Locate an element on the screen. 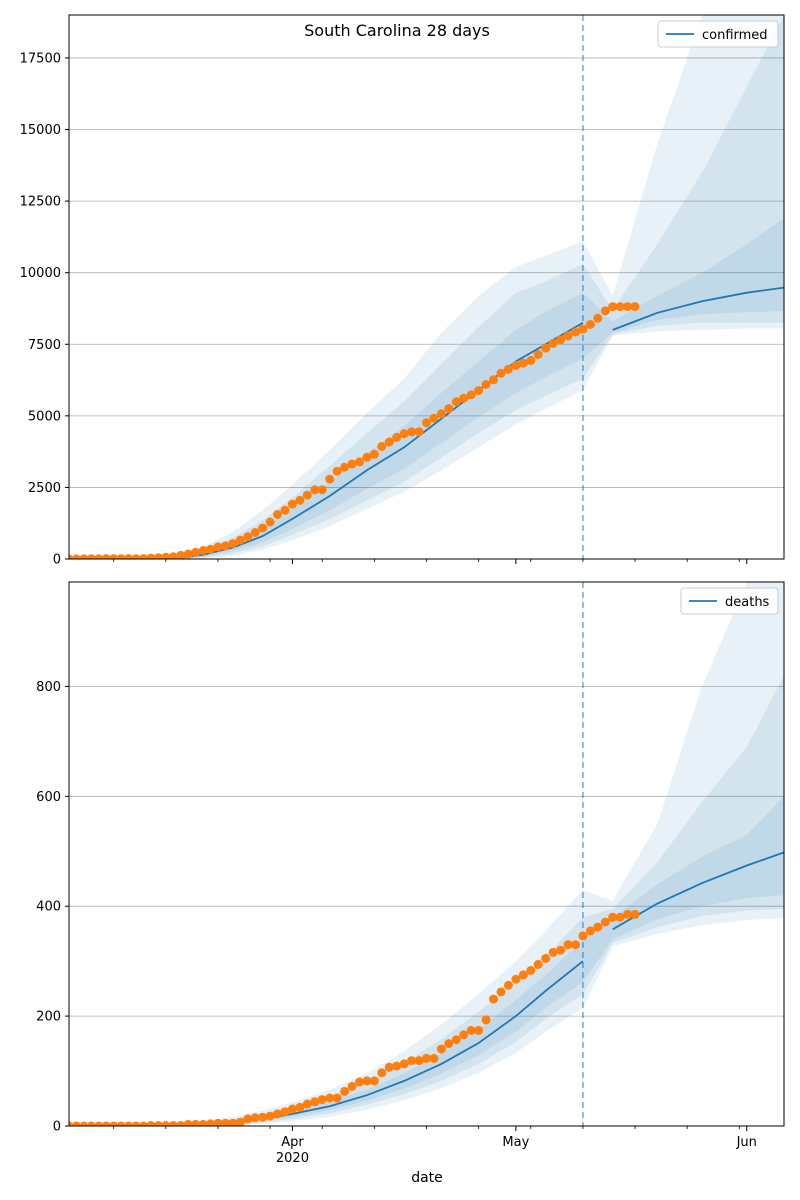 This screenshot has height=1200, width=800. legend: confirmed is located at coordinates (718, 34).